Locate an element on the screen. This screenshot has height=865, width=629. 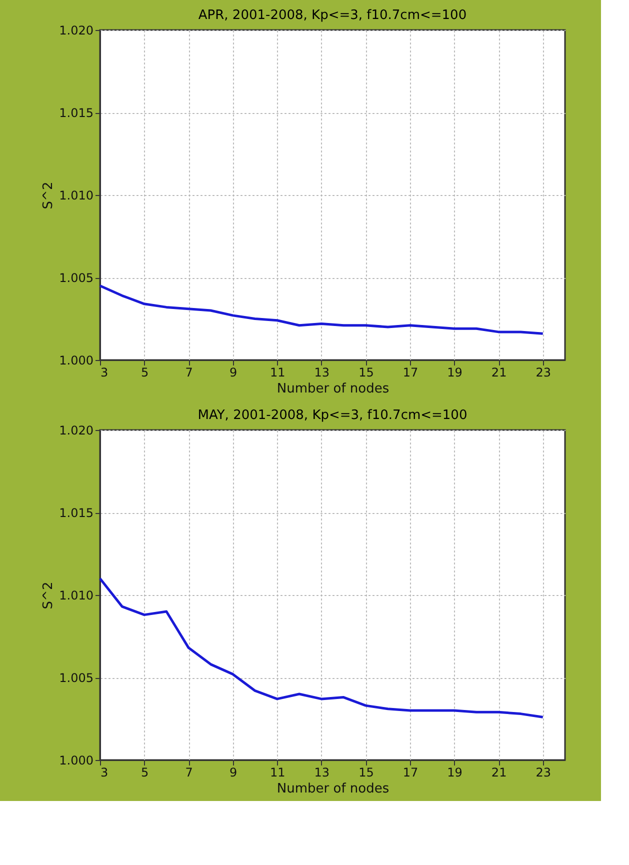
chart-title: MAY, 2001-2008, Kp<=3, f10.7cm<=100 is located at coordinates (333, 415).